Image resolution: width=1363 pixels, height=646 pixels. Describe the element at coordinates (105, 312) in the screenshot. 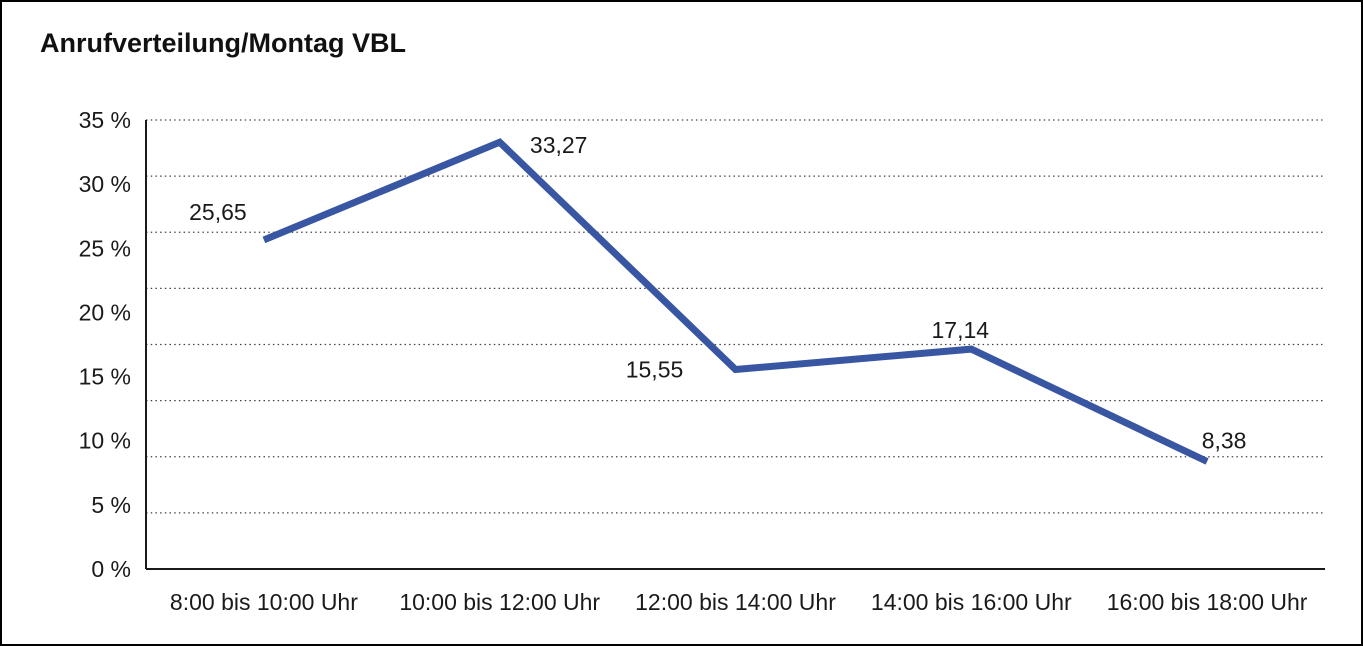

I see `y-tick-label: 20 %` at that location.